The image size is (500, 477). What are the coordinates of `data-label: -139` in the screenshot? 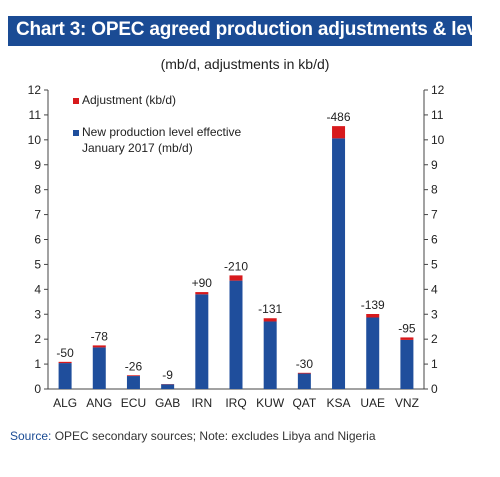 It's located at (373, 305).